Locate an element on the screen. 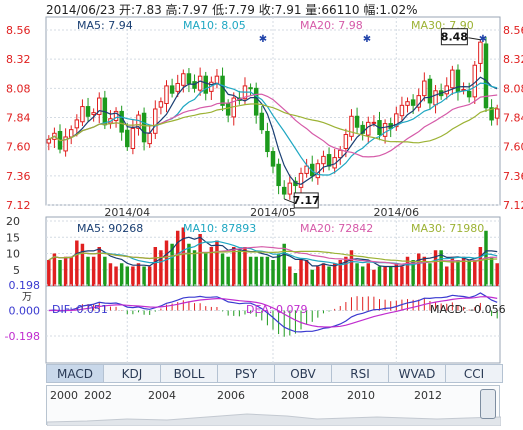 This screenshot has height=430, width=523. volume-tick-label: 15 is located at coordinates (13, 237).